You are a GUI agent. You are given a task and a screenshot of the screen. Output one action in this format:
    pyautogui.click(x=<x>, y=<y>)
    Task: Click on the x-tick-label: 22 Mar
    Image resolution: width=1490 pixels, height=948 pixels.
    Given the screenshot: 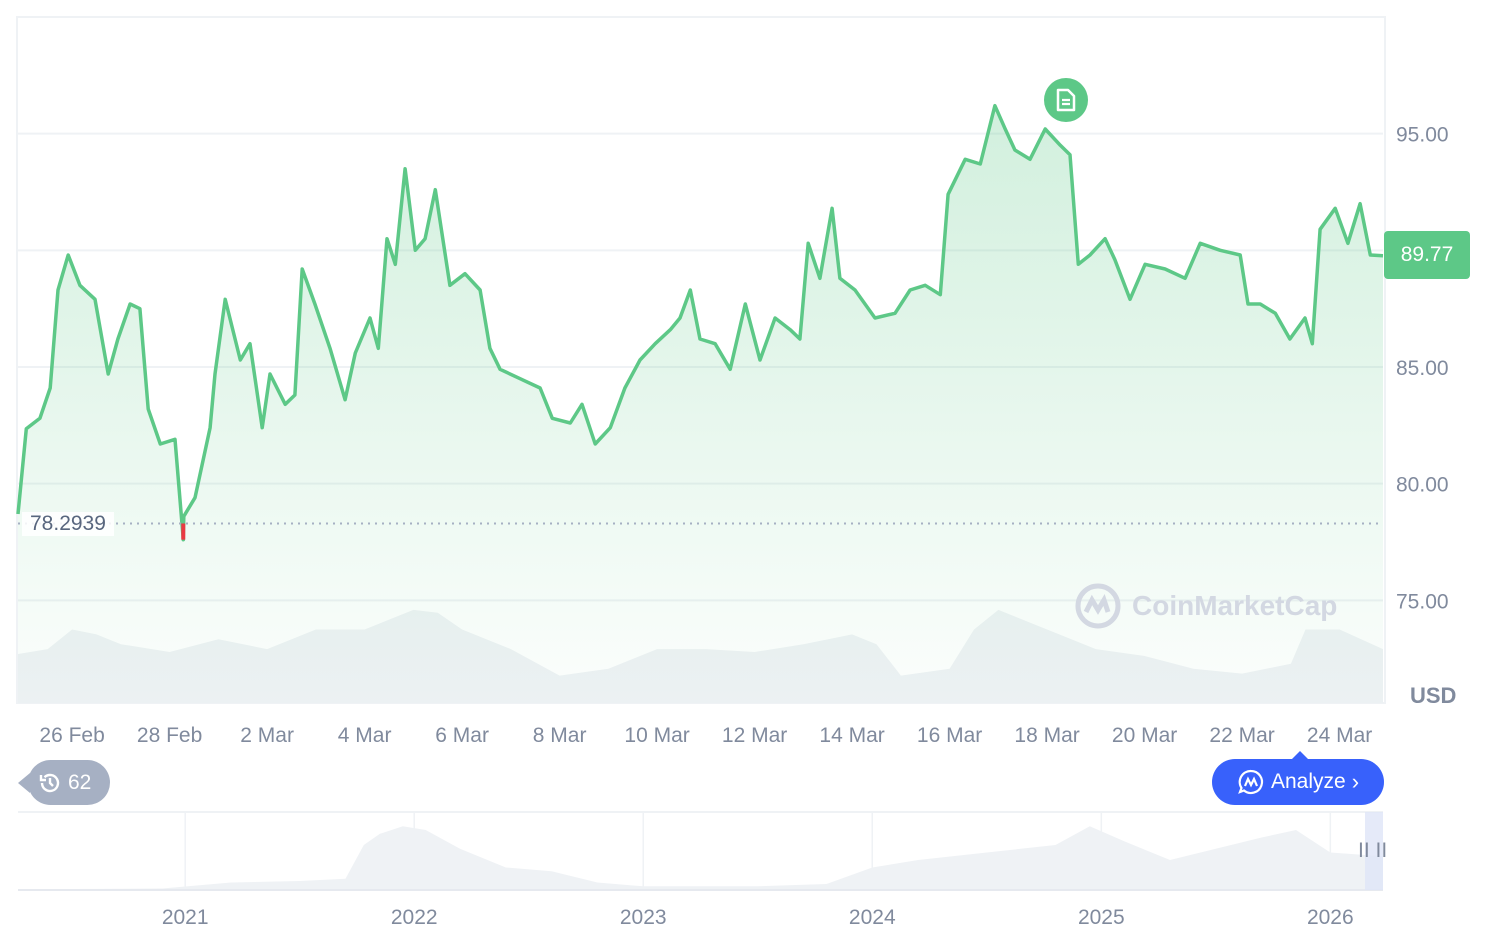 What is the action you would take?
    pyautogui.click(x=1241, y=735)
    